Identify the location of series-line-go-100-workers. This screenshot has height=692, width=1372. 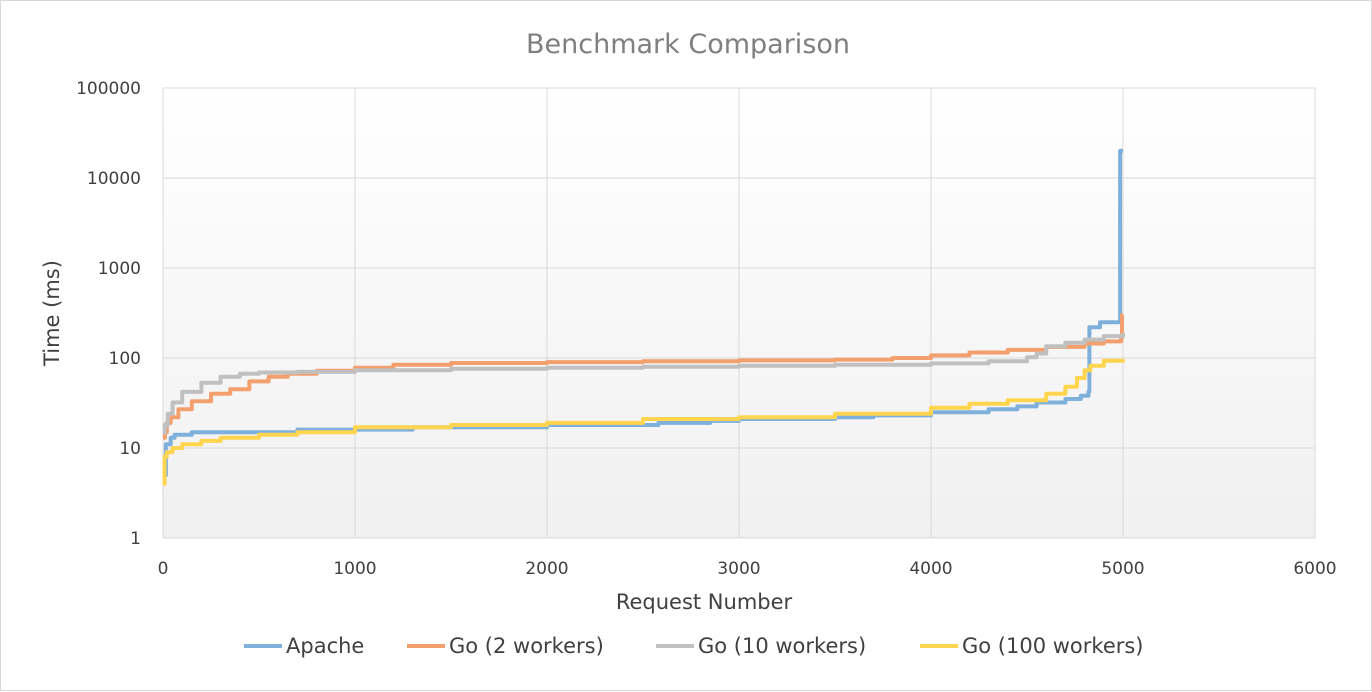
(643, 422).